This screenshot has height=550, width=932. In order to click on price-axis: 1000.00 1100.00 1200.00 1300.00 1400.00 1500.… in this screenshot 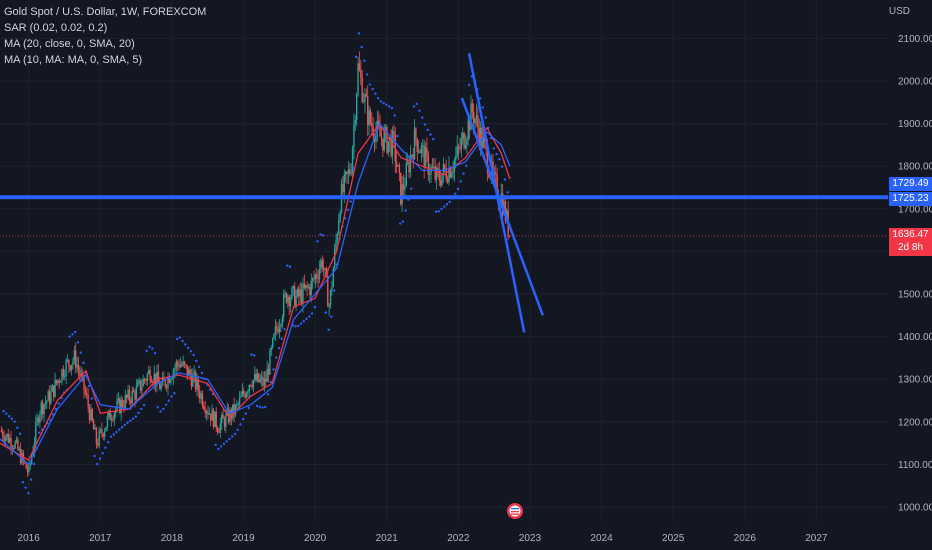, I will do `click(915, 274)`.